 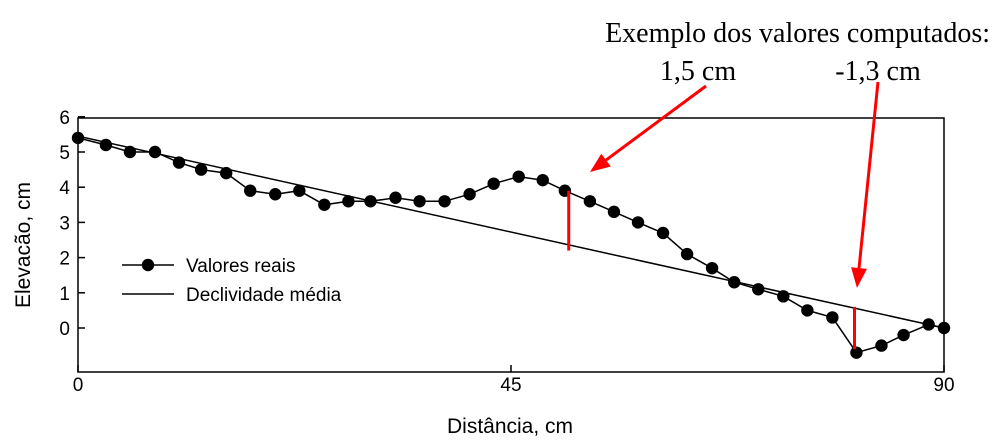 What do you see at coordinates (232, 281) in the screenshot?
I see `legend: Valores reais Declividade média` at bounding box center [232, 281].